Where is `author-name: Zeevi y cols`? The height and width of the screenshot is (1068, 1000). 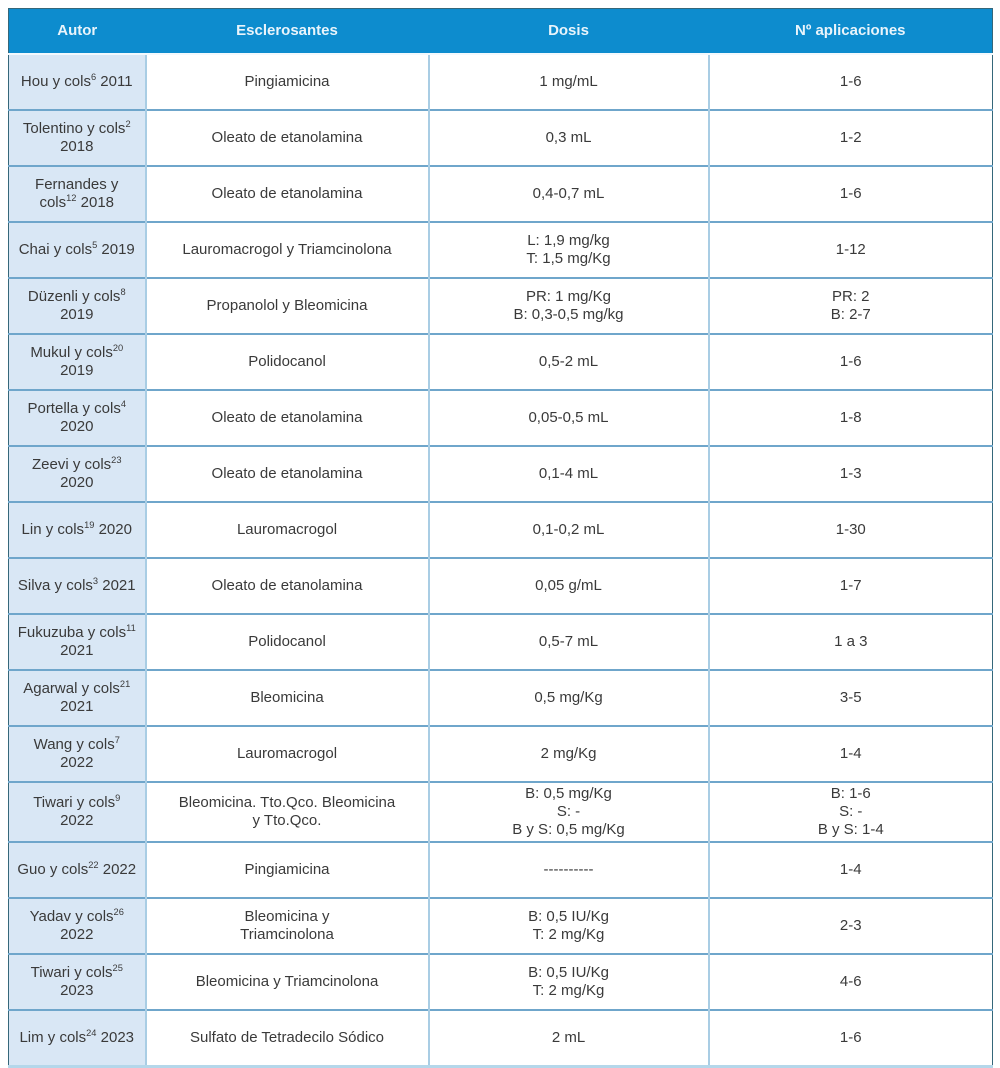
author-name: Zeevi y cols is located at coordinates (71, 464).